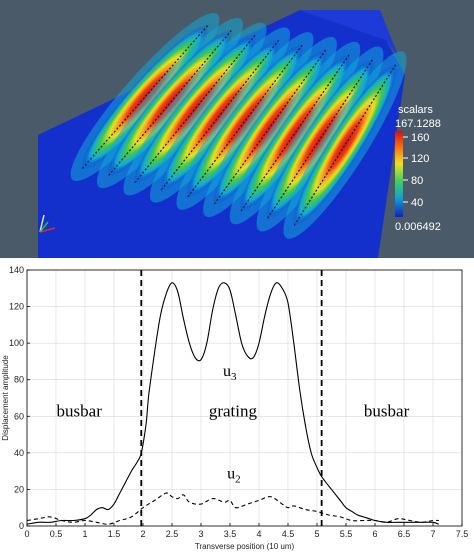 Image resolution: width=474 pixels, height=553 pixels. What do you see at coordinates (21, 526) in the screenshot?
I see `y-tick-label: 0` at bounding box center [21, 526].